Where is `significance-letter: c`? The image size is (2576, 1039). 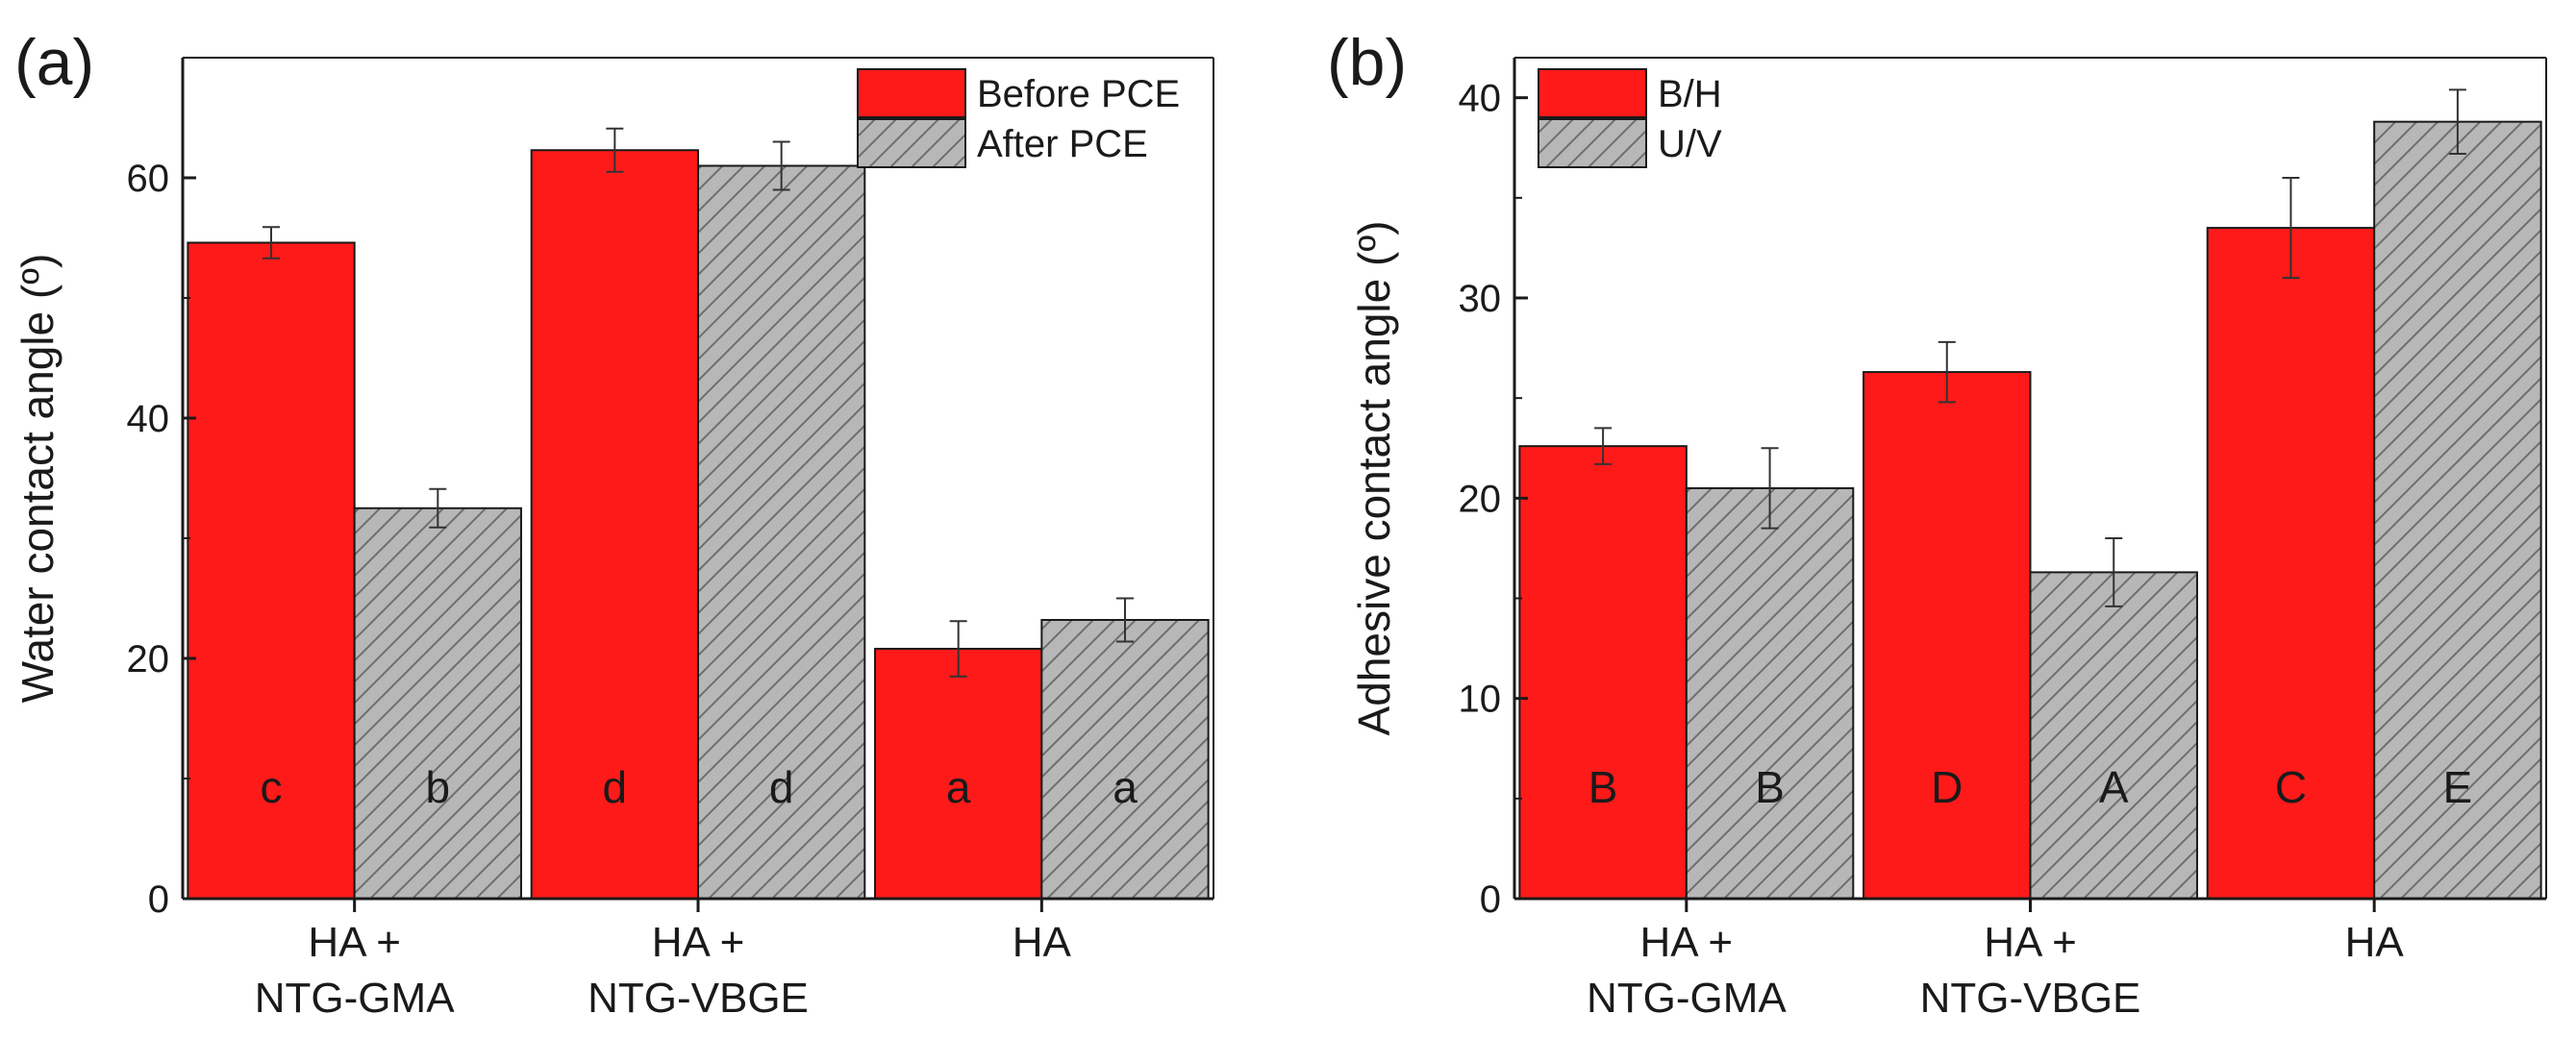
significance-letter: c is located at coordinates (272, 787).